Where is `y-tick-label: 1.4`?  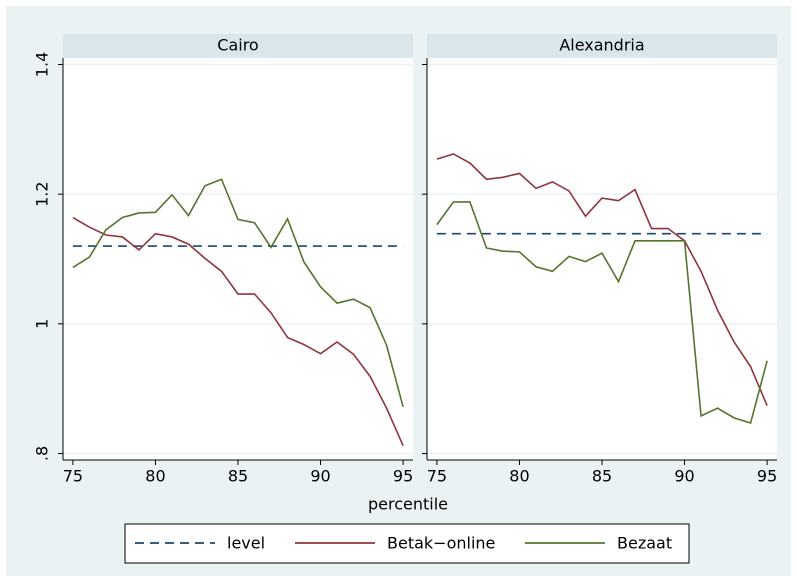
y-tick-label: 1.4 is located at coordinates (42, 64).